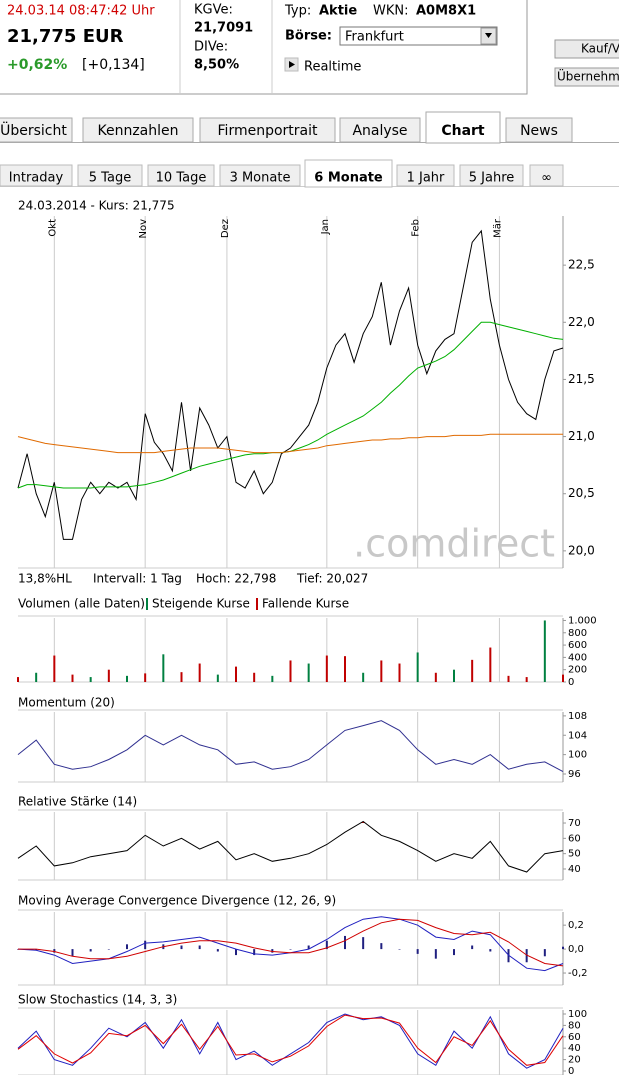  Describe the element at coordinates (137, 579) in the screenshot. I see `chart-stat: Intervall: 1 Tag` at that location.